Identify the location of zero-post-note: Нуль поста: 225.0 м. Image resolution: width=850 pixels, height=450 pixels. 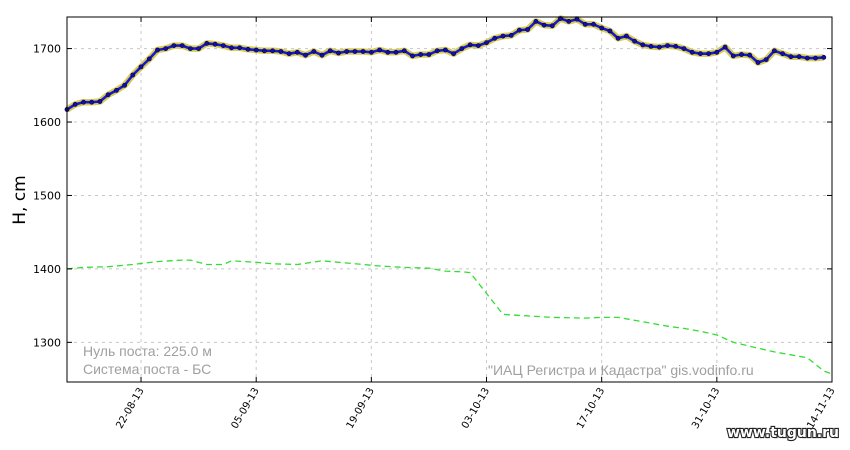
(147, 351).